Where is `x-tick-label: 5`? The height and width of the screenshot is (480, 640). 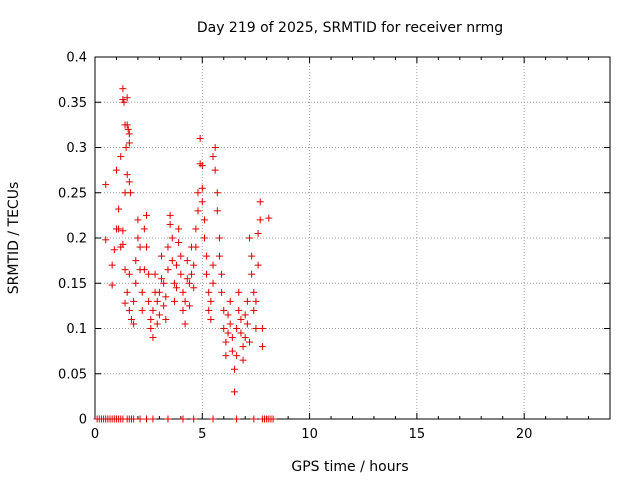 x-tick-label: 5 is located at coordinates (202, 434).